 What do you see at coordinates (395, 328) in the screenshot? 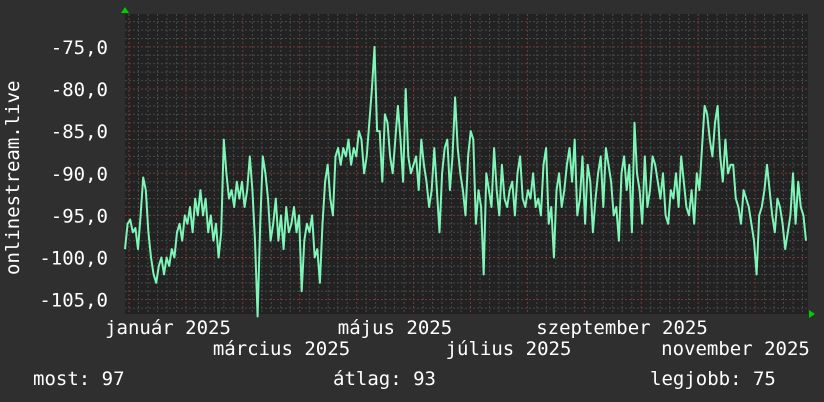
I see `x-tick-label: május 2025` at bounding box center [395, 328].